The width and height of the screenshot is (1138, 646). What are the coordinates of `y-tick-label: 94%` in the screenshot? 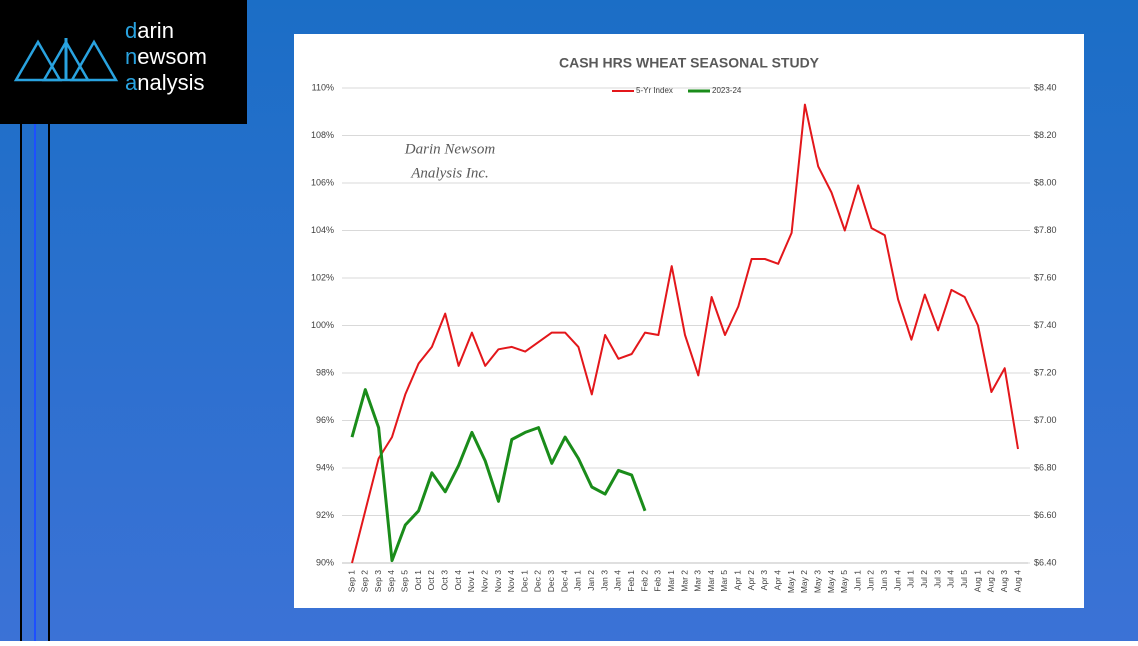 It's located at (325, 467).